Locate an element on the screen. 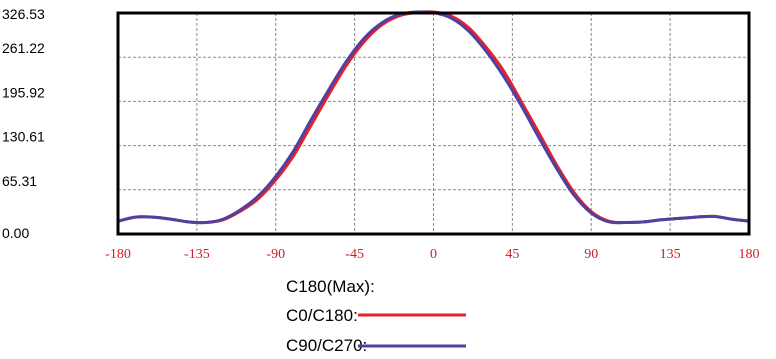  x-tick-label: -90 is located at coordinates (275, 254).